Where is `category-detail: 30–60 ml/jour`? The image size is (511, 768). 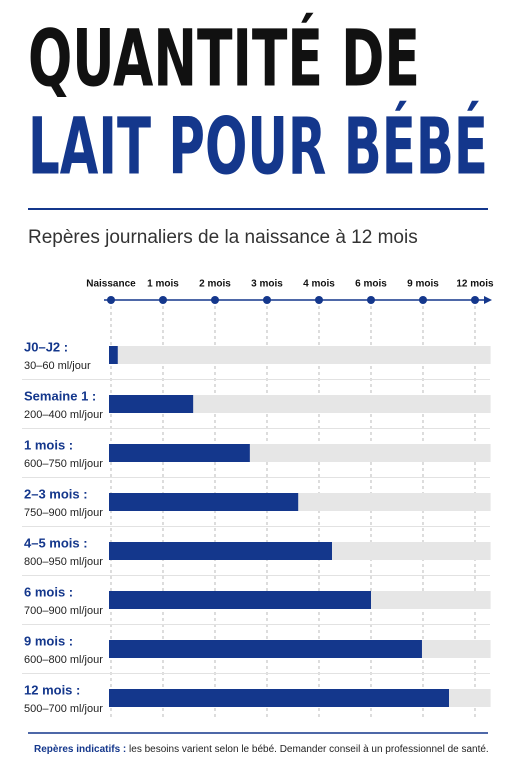
category-detail: 30–60 ml/jour is located at coordinates (57, 366).